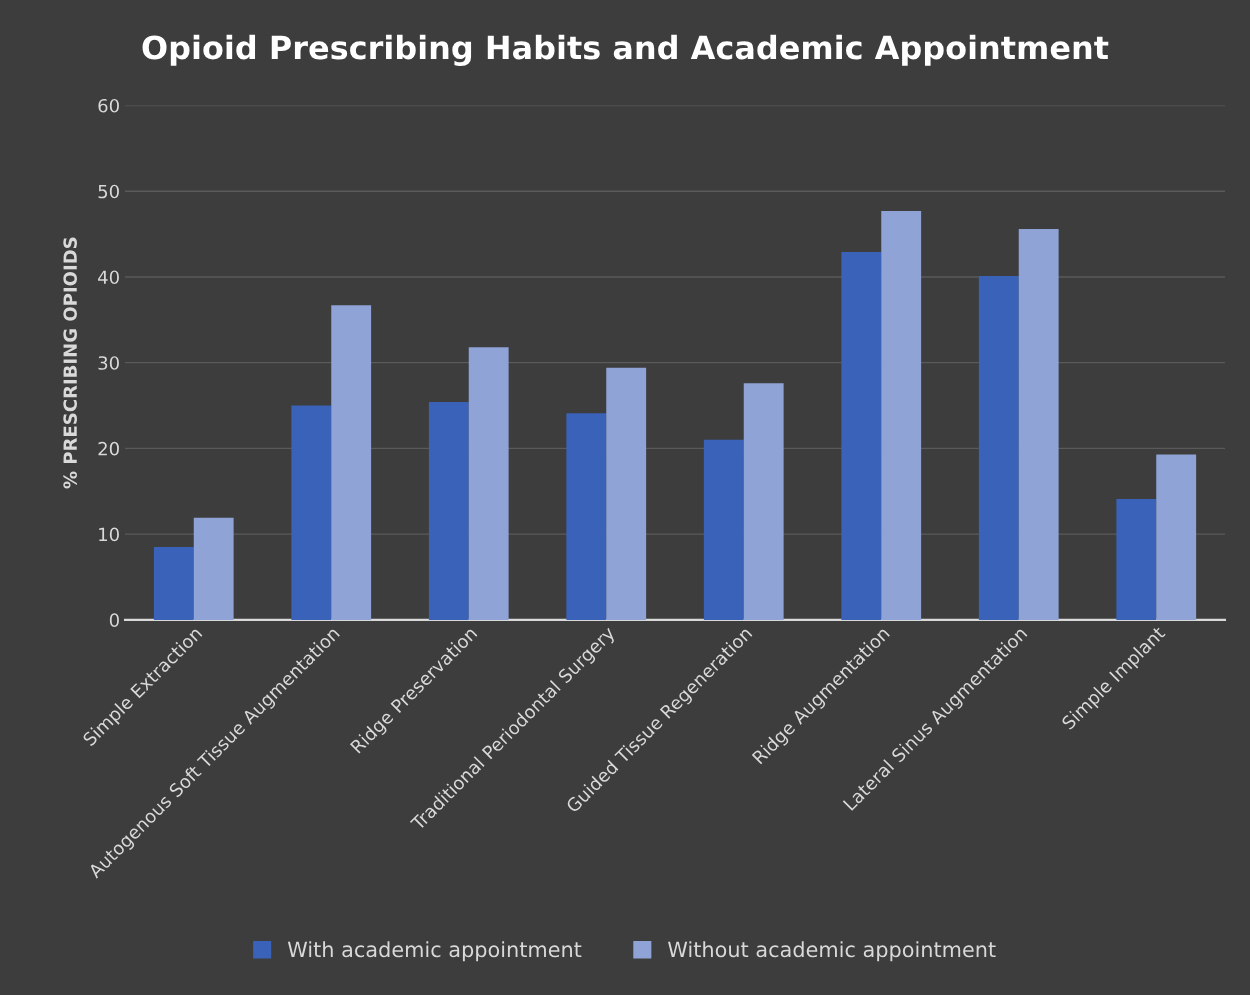 This screenshot has height=995, width=1250. I want to click on y-tick-label: 50, so click(108, 191).